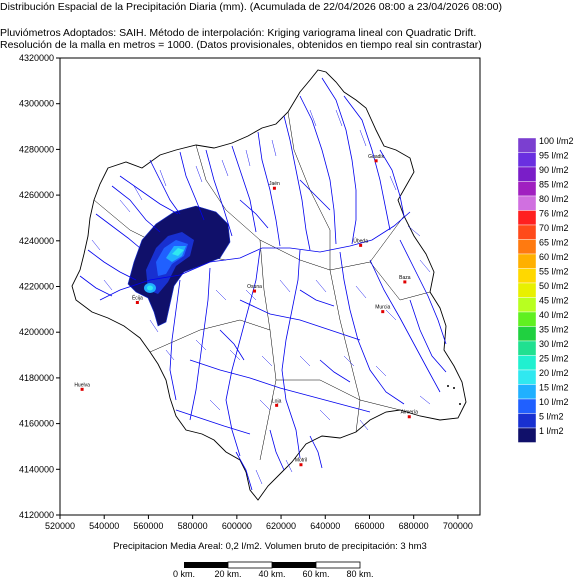  Describe the element at coordinates (360, 240) in the screenshot. I see `town-label: Úbeda` at that location.